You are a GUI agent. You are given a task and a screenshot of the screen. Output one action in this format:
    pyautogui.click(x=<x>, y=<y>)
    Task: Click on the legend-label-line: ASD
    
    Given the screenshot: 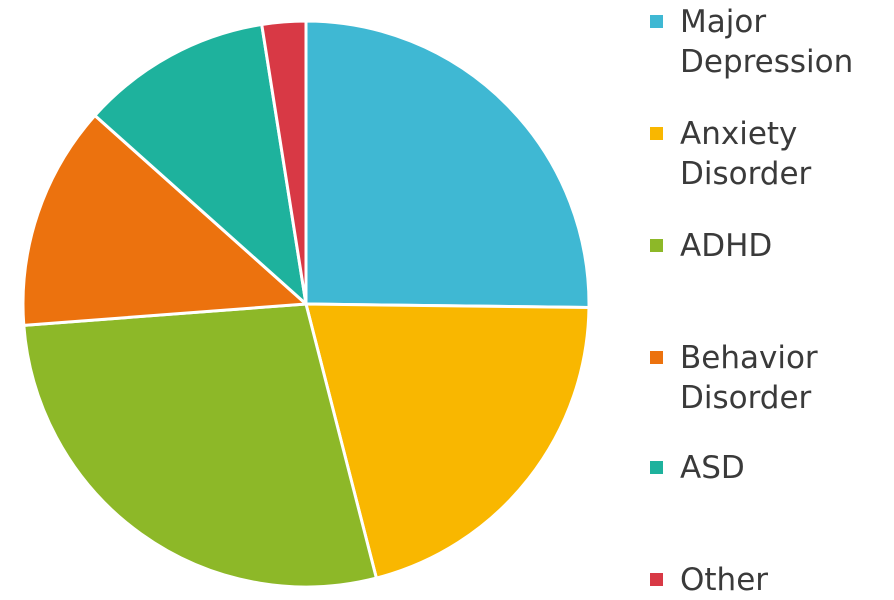 What is the action you would take?
    pyautogui.click(x=785, y=468)
    